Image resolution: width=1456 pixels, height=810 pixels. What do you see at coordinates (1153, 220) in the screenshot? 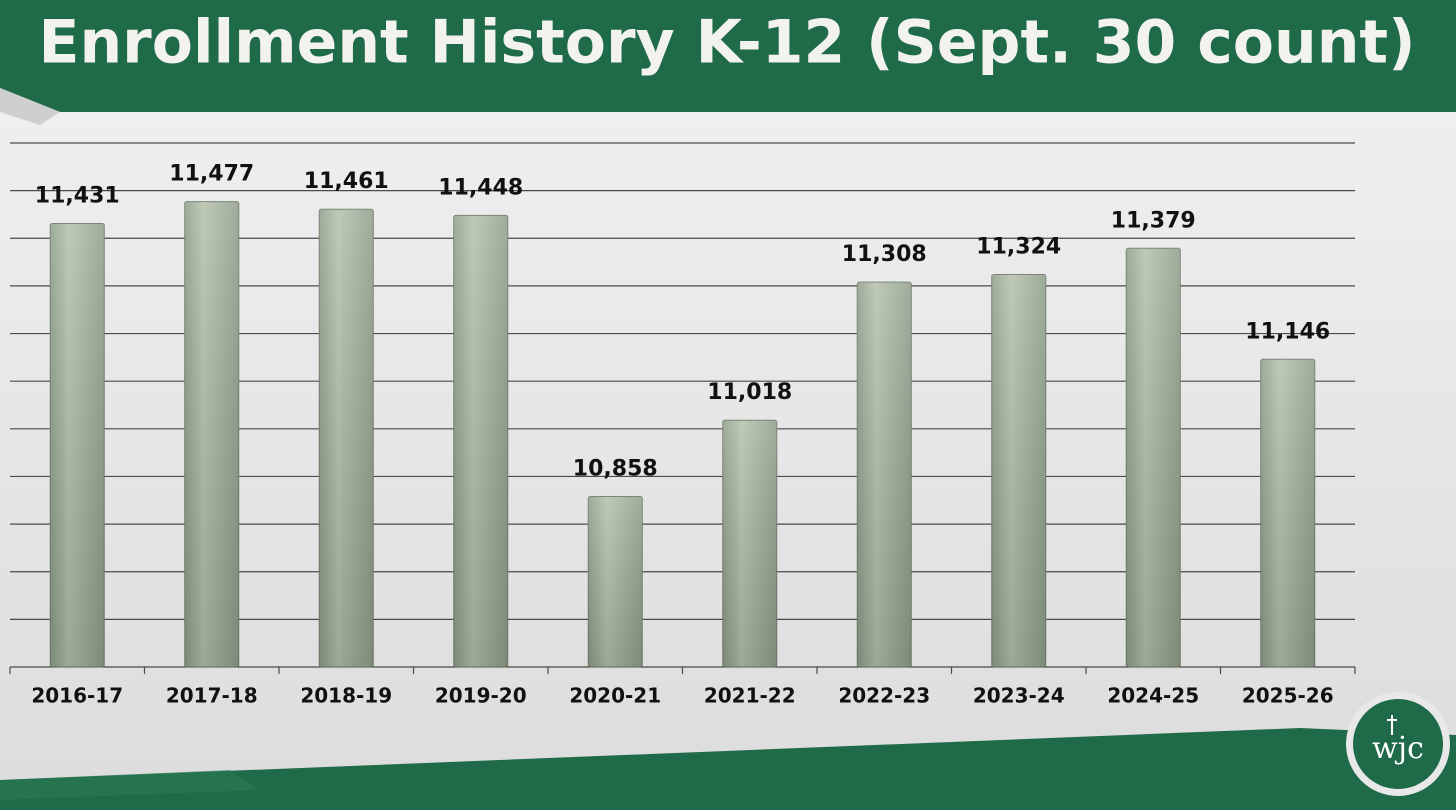
I see `value-label: 11,379` at bounding box center [1153, 220].